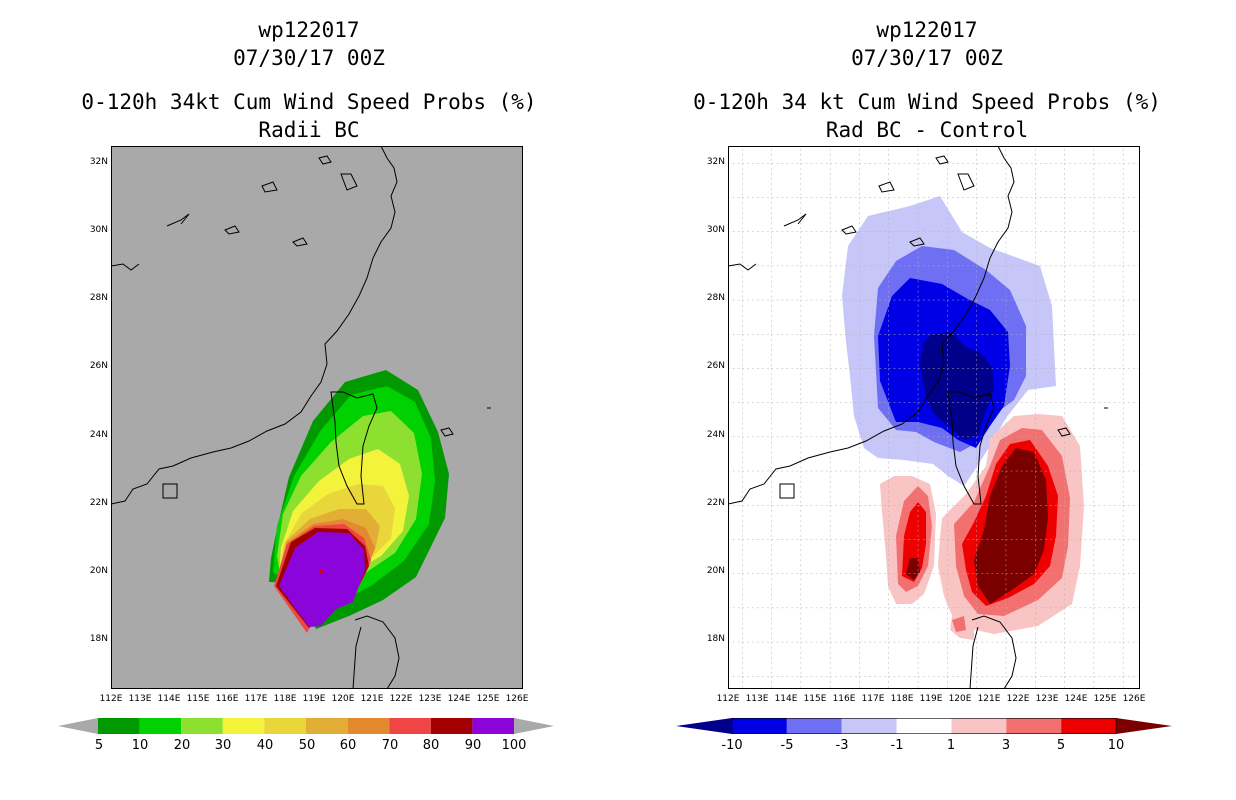 The height and width of the screenshot is (800, 1236). Describe the element at coordinates (927, 130) in the screenshot. I see `right-subtitle: Rad BC - Control` at that location.